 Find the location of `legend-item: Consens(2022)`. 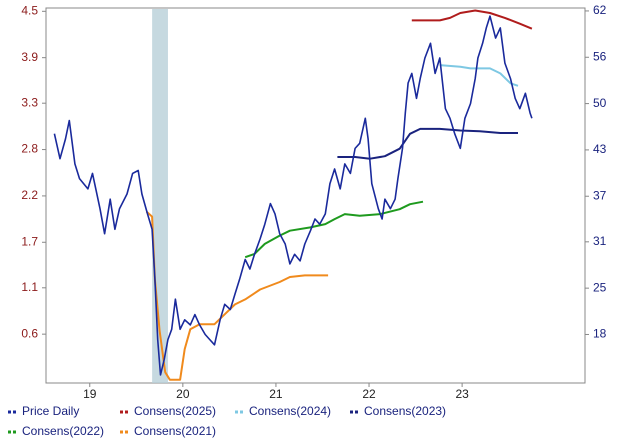

legend-item: Consens(2022) is located at coordinates (56, 431).